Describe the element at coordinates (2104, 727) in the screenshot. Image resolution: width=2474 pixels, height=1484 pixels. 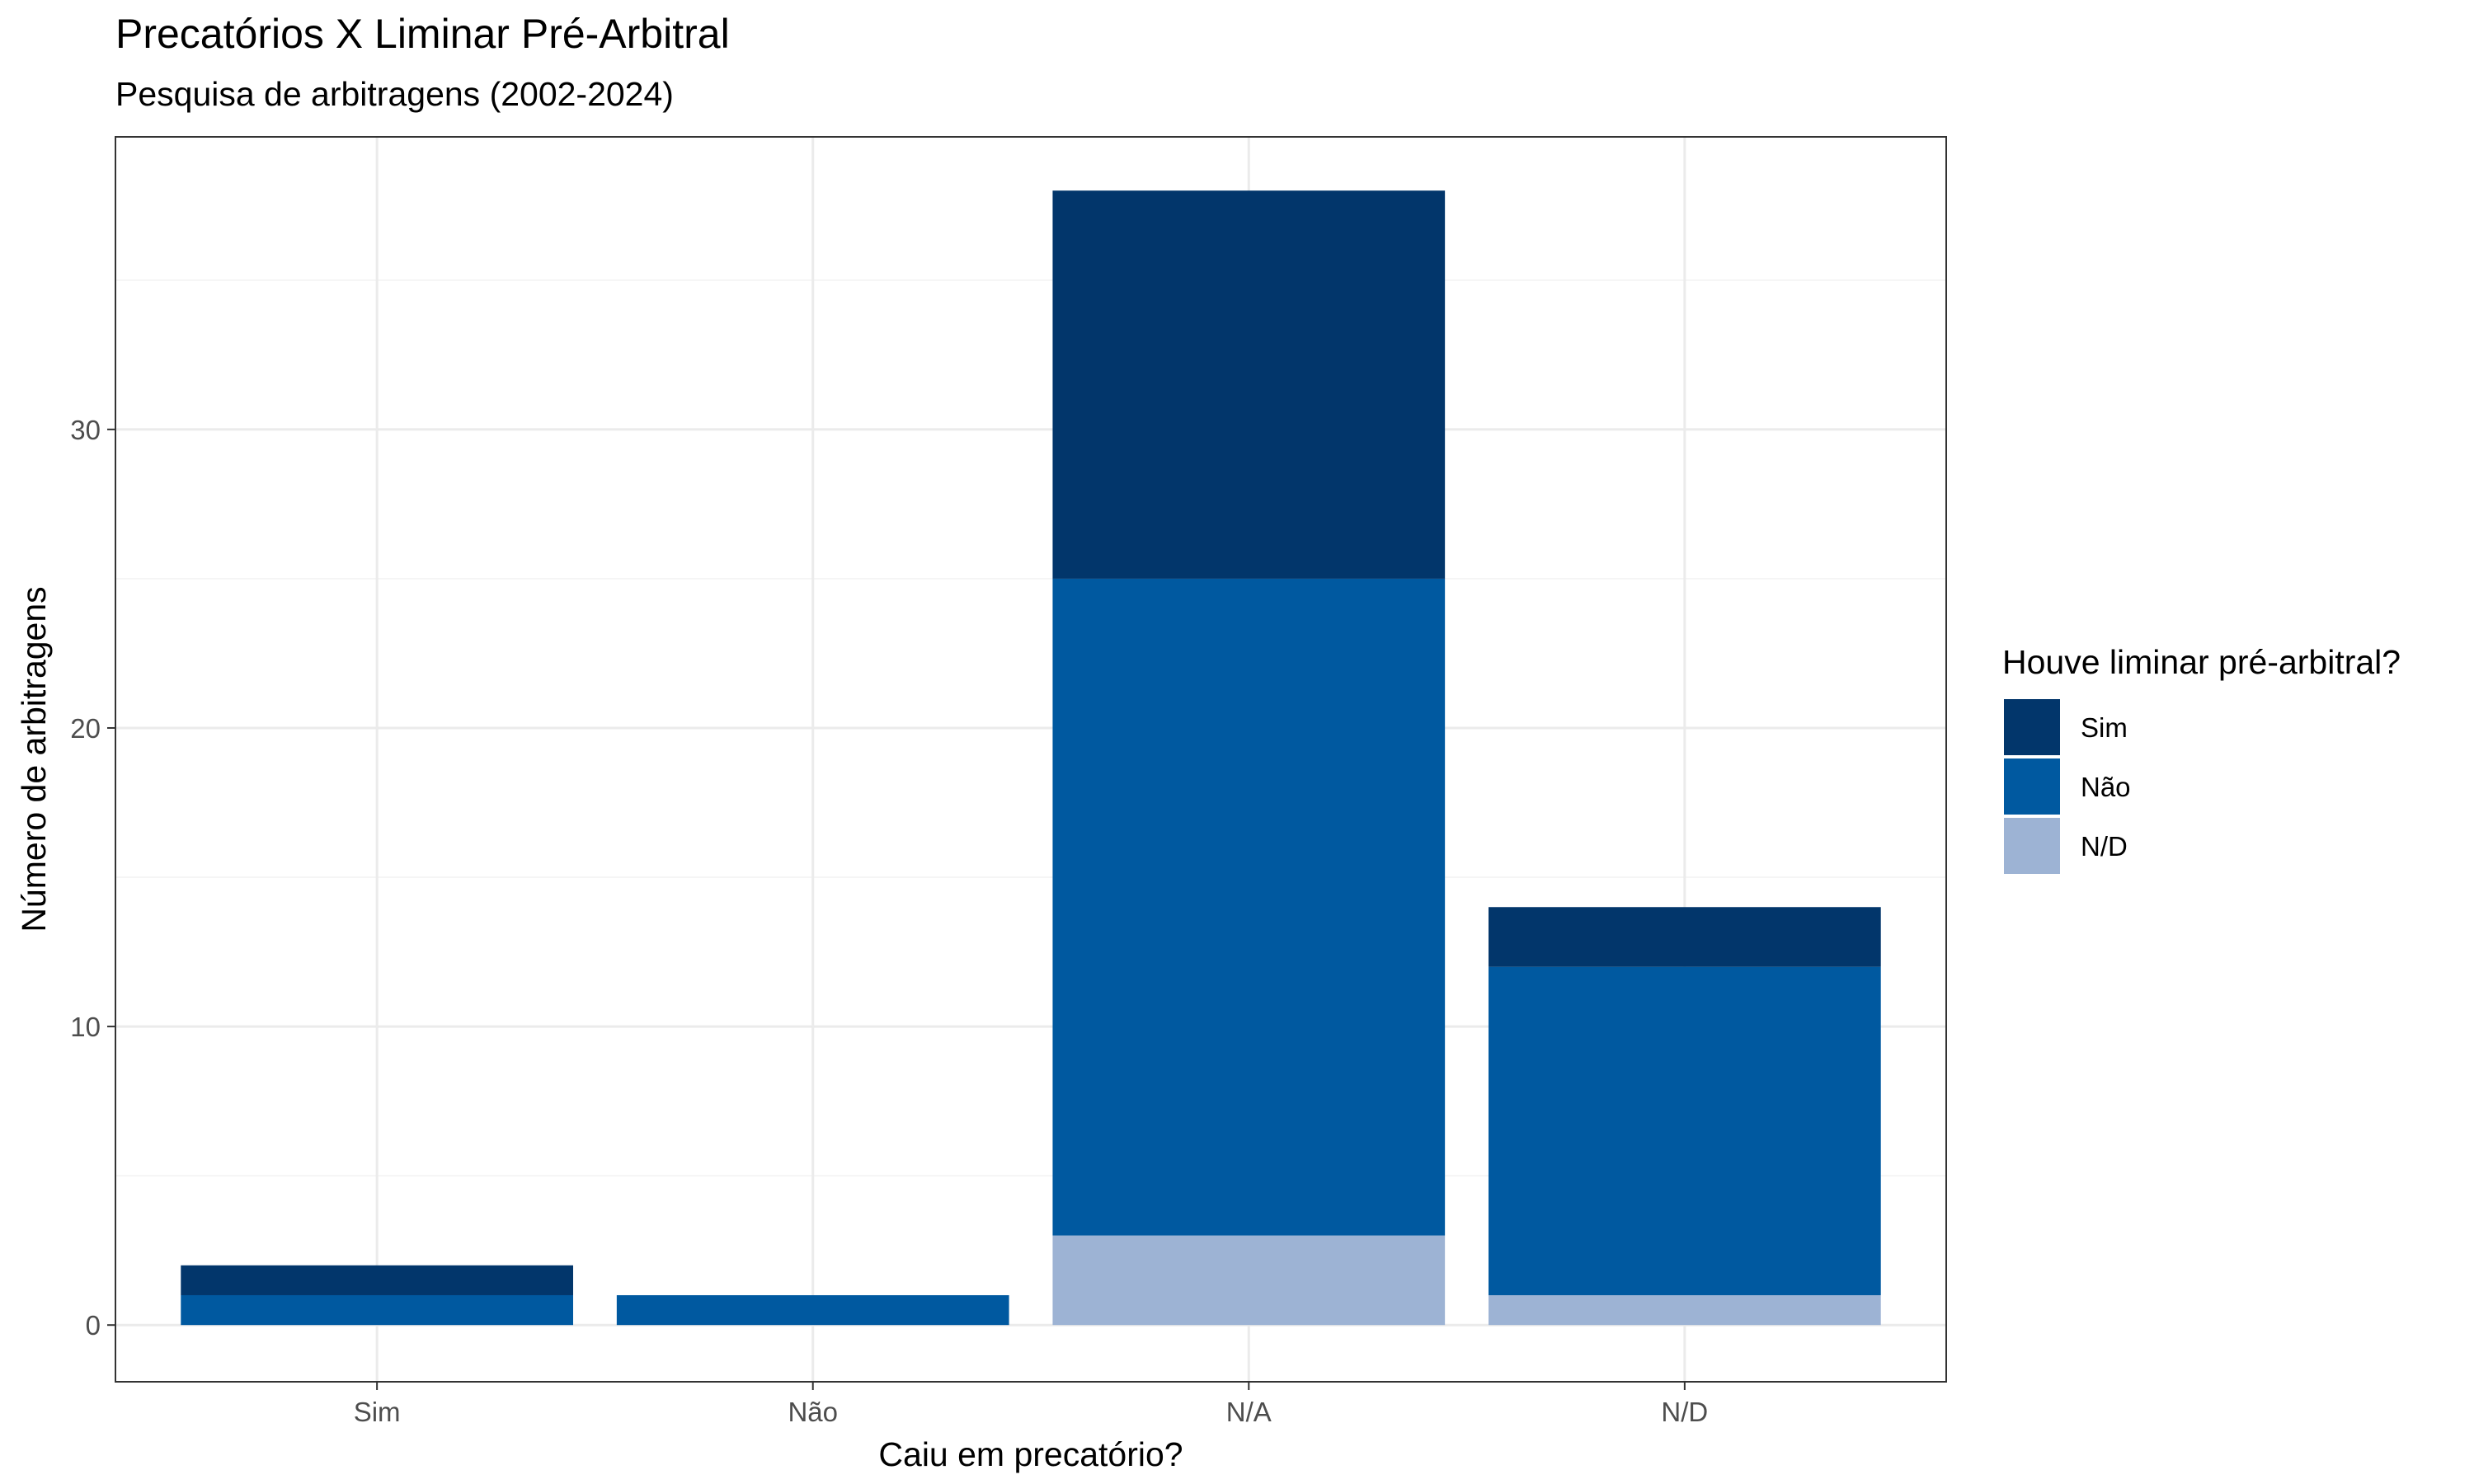
I see `legend-label: Sim` at that location.